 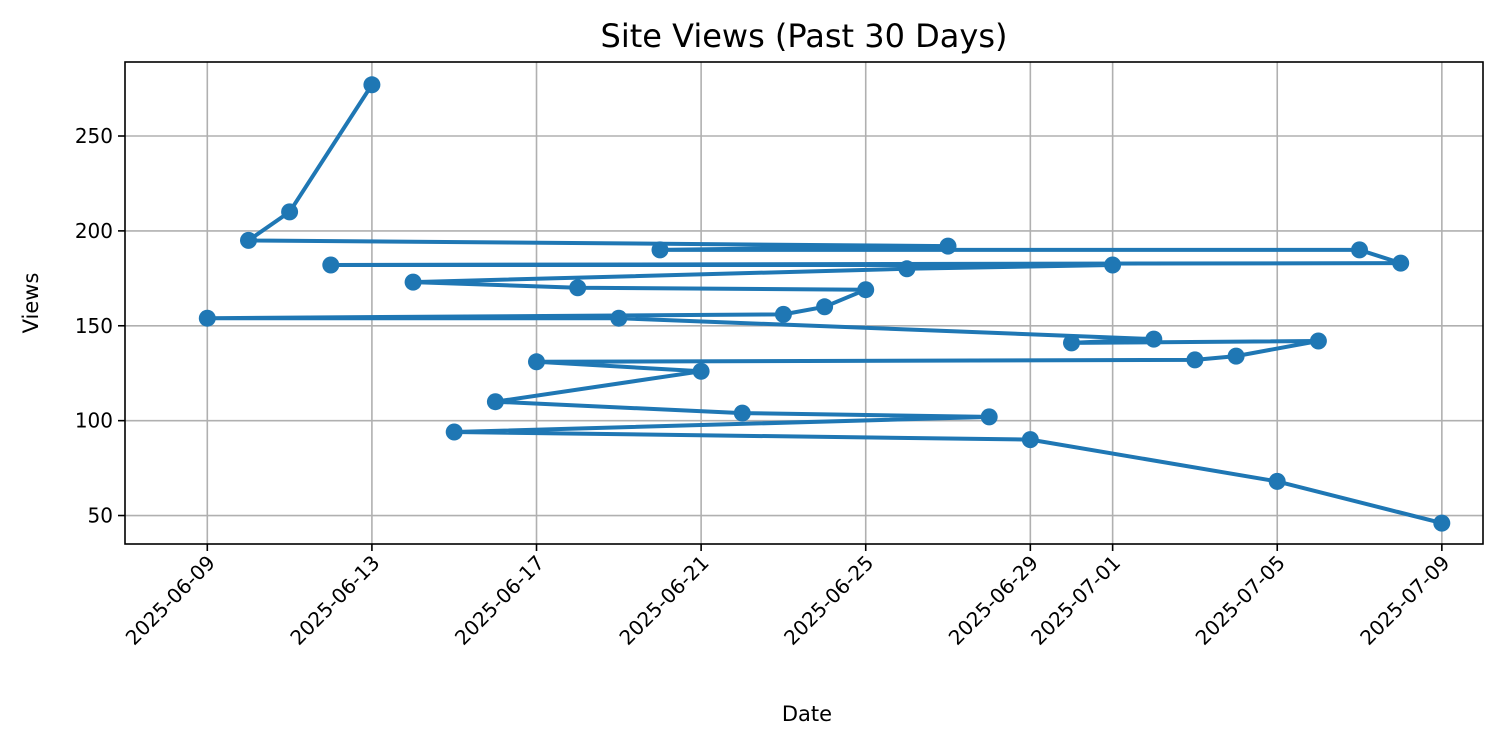 What do you see at coordinates (804, 36) in the screenshot?
I see `chart-title: Site Views (Past 30 Days)` at bounding box center [804, 36].